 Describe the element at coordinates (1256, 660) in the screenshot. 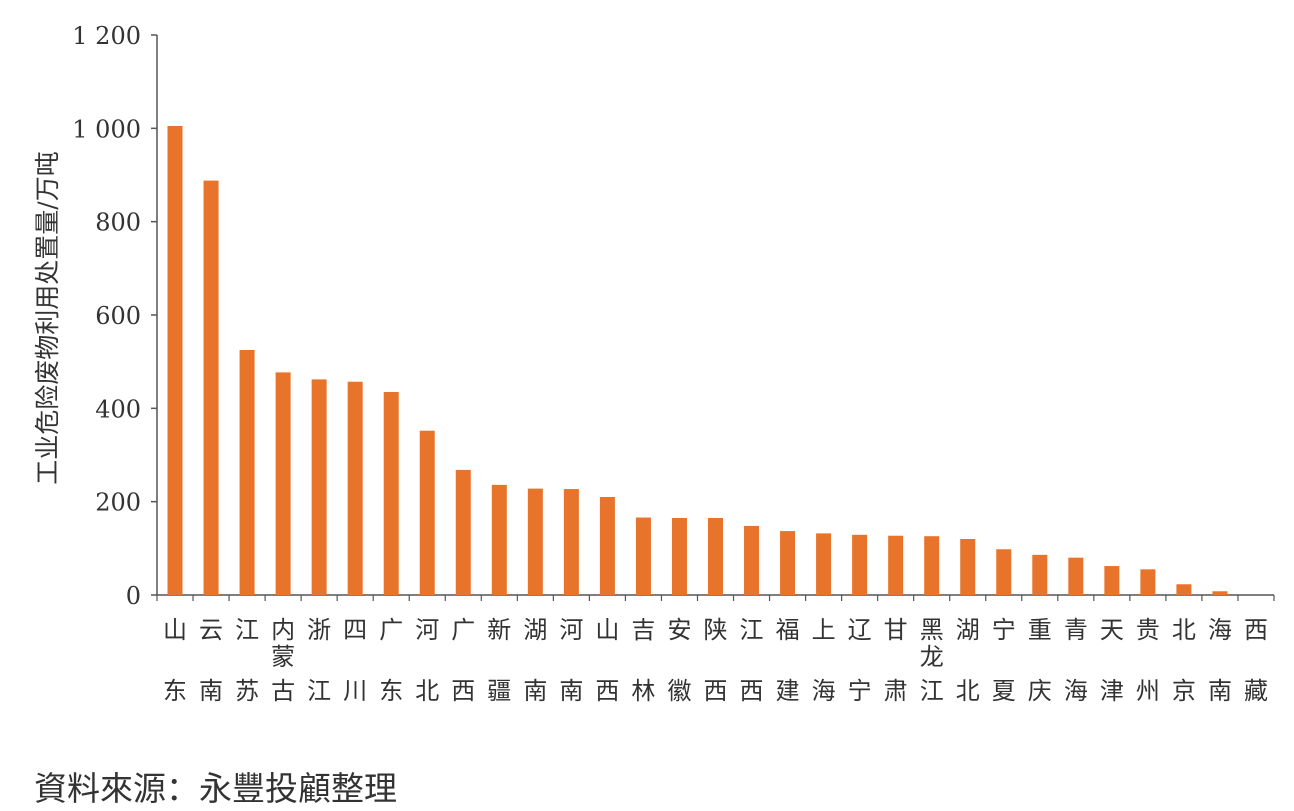

I see `category-label: 西藏` at that location.